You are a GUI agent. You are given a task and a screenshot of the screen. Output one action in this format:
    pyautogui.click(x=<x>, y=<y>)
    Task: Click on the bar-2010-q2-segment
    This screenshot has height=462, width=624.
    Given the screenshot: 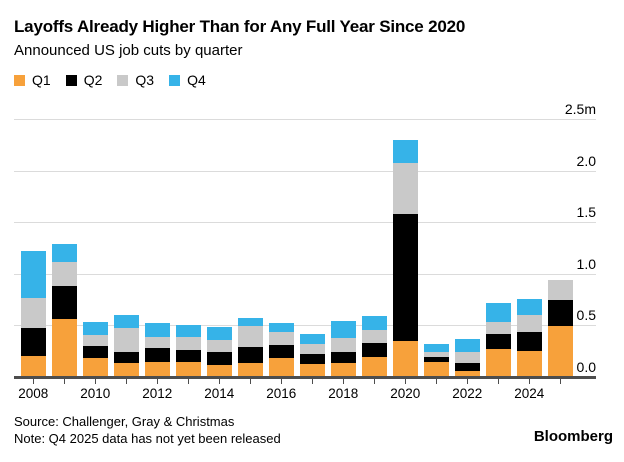 What is the action you would take?
    pyautogui.click(x=95, y=352)
    